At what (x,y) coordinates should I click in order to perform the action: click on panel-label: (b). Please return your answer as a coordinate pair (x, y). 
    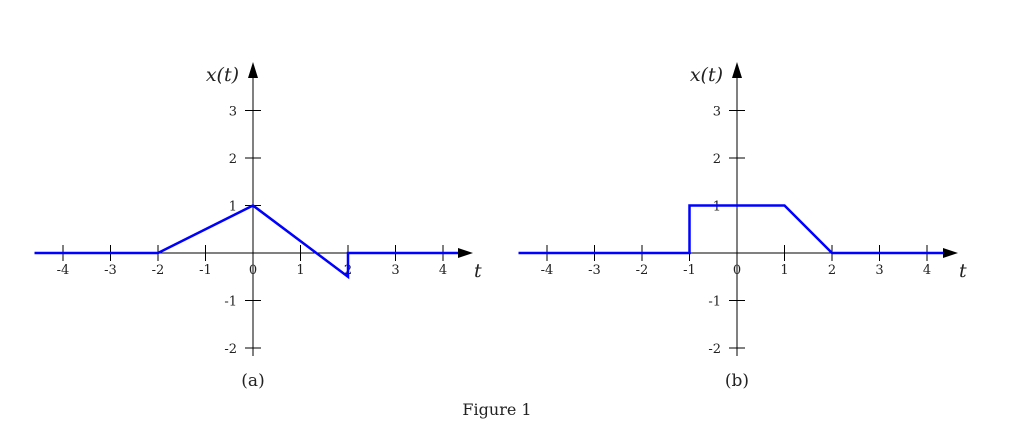
    Looking at the image, I should click on (737, 381).